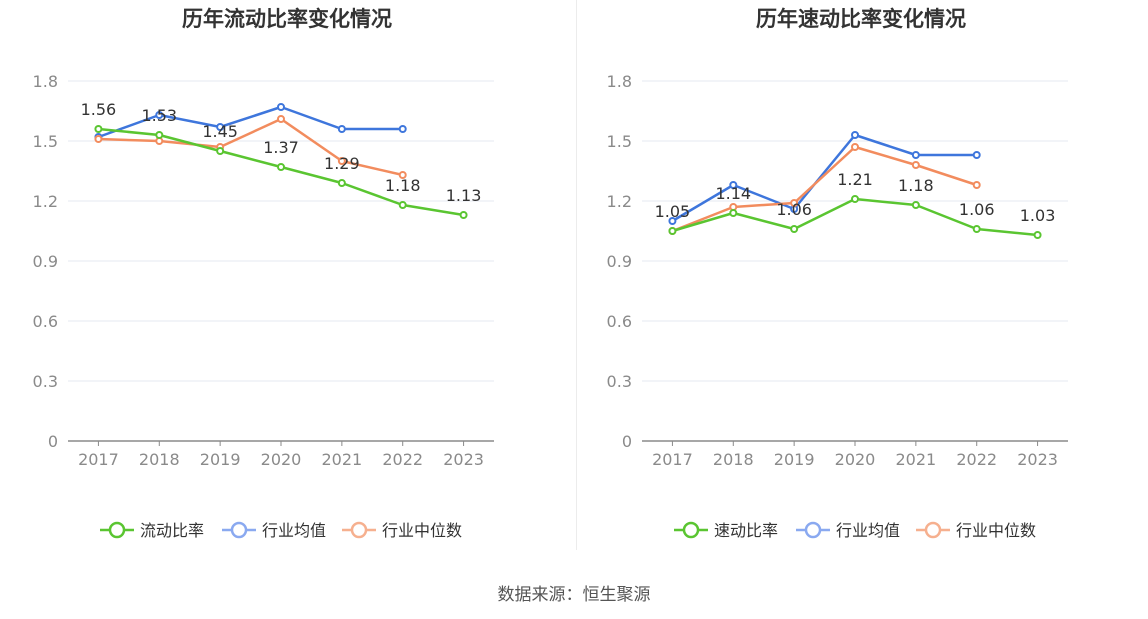  What do you see at coordinates (45, 141) in the screenshot?
I see `current-ratio-y-tick-label: 1.5` at bounding box center [45, 141].